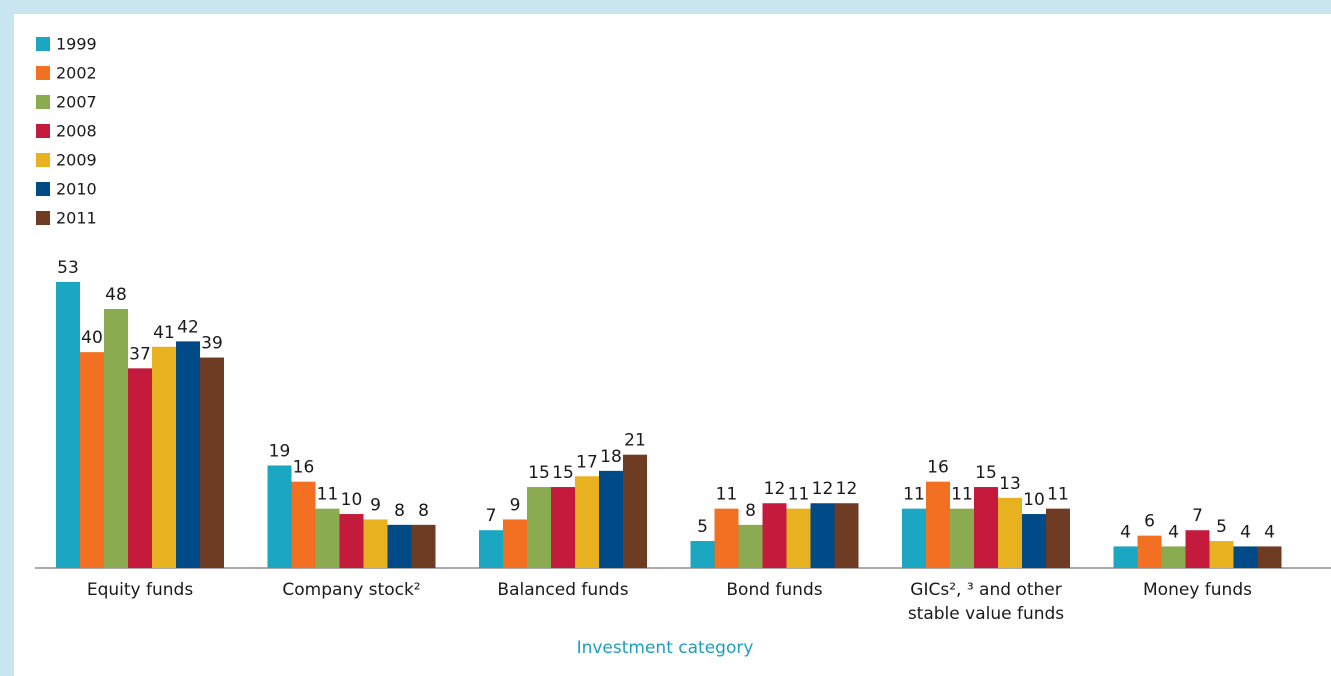 The image size is (1331, 676). What do you see at coordinates (635, 441) in the screenshot?
I see `data-label: 21` at bounding box center [635, 441].